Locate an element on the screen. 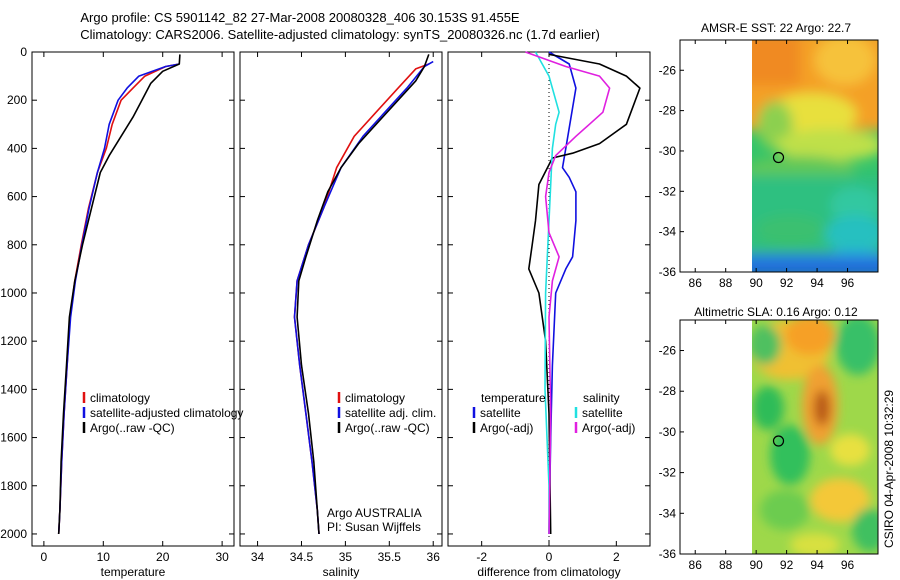 The image size is (900, 580). difference-series-salinity-argo-adj- is located at coordinates (568, 293).